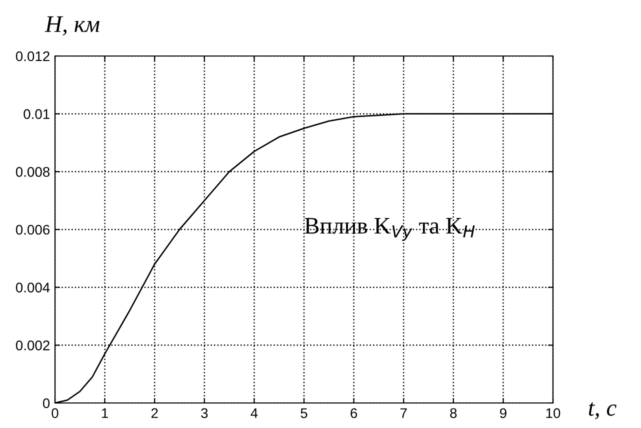 The image size is (641, 428). Describe the element at coordinates (72, 26) in the screenshot. I see `y-axis-title: H, км` at that location.